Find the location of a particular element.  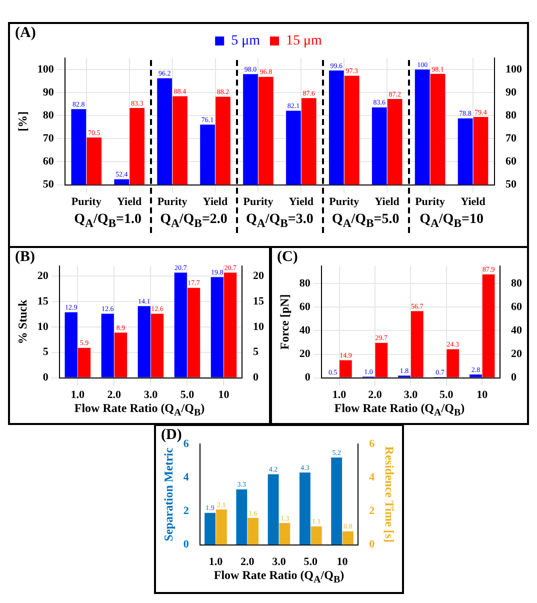

y-axis-title: % Stuck is located at coordinates (22, 321).